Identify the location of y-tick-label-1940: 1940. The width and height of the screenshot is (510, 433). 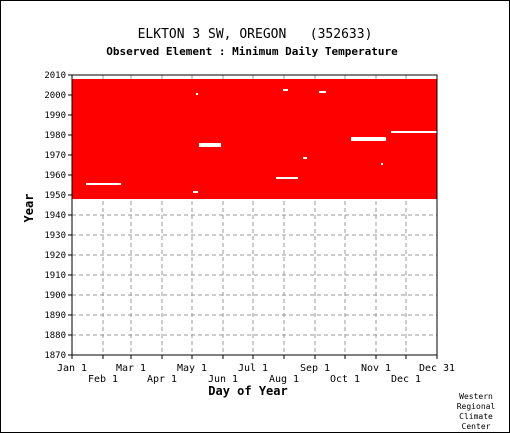
(55, 216).